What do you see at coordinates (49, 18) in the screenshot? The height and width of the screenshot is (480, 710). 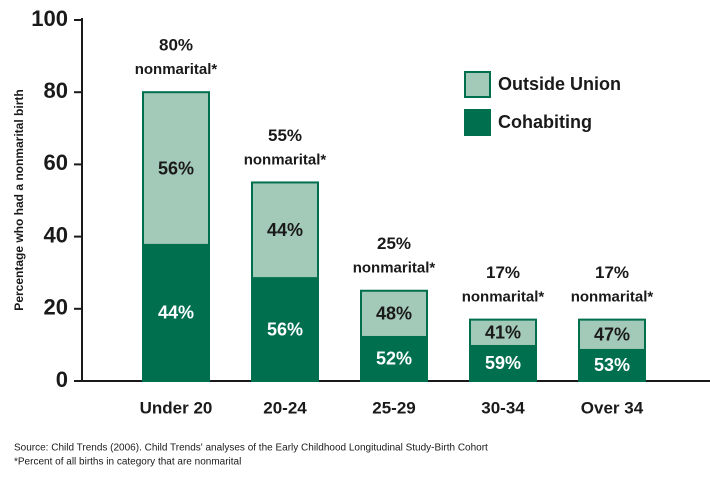 I see `y-tick-label: 100` at bounding box center [49, 18].